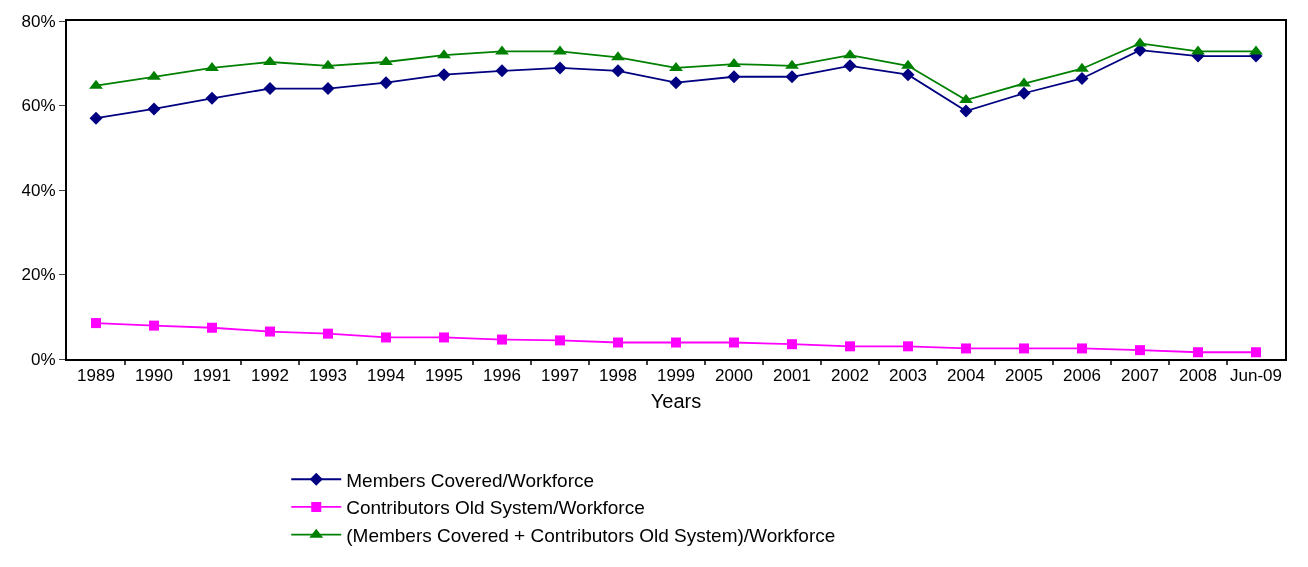 The height and width of the screenshot is (567, 1308). I want to click on x-tick-label: 2001, so click(792, 376).